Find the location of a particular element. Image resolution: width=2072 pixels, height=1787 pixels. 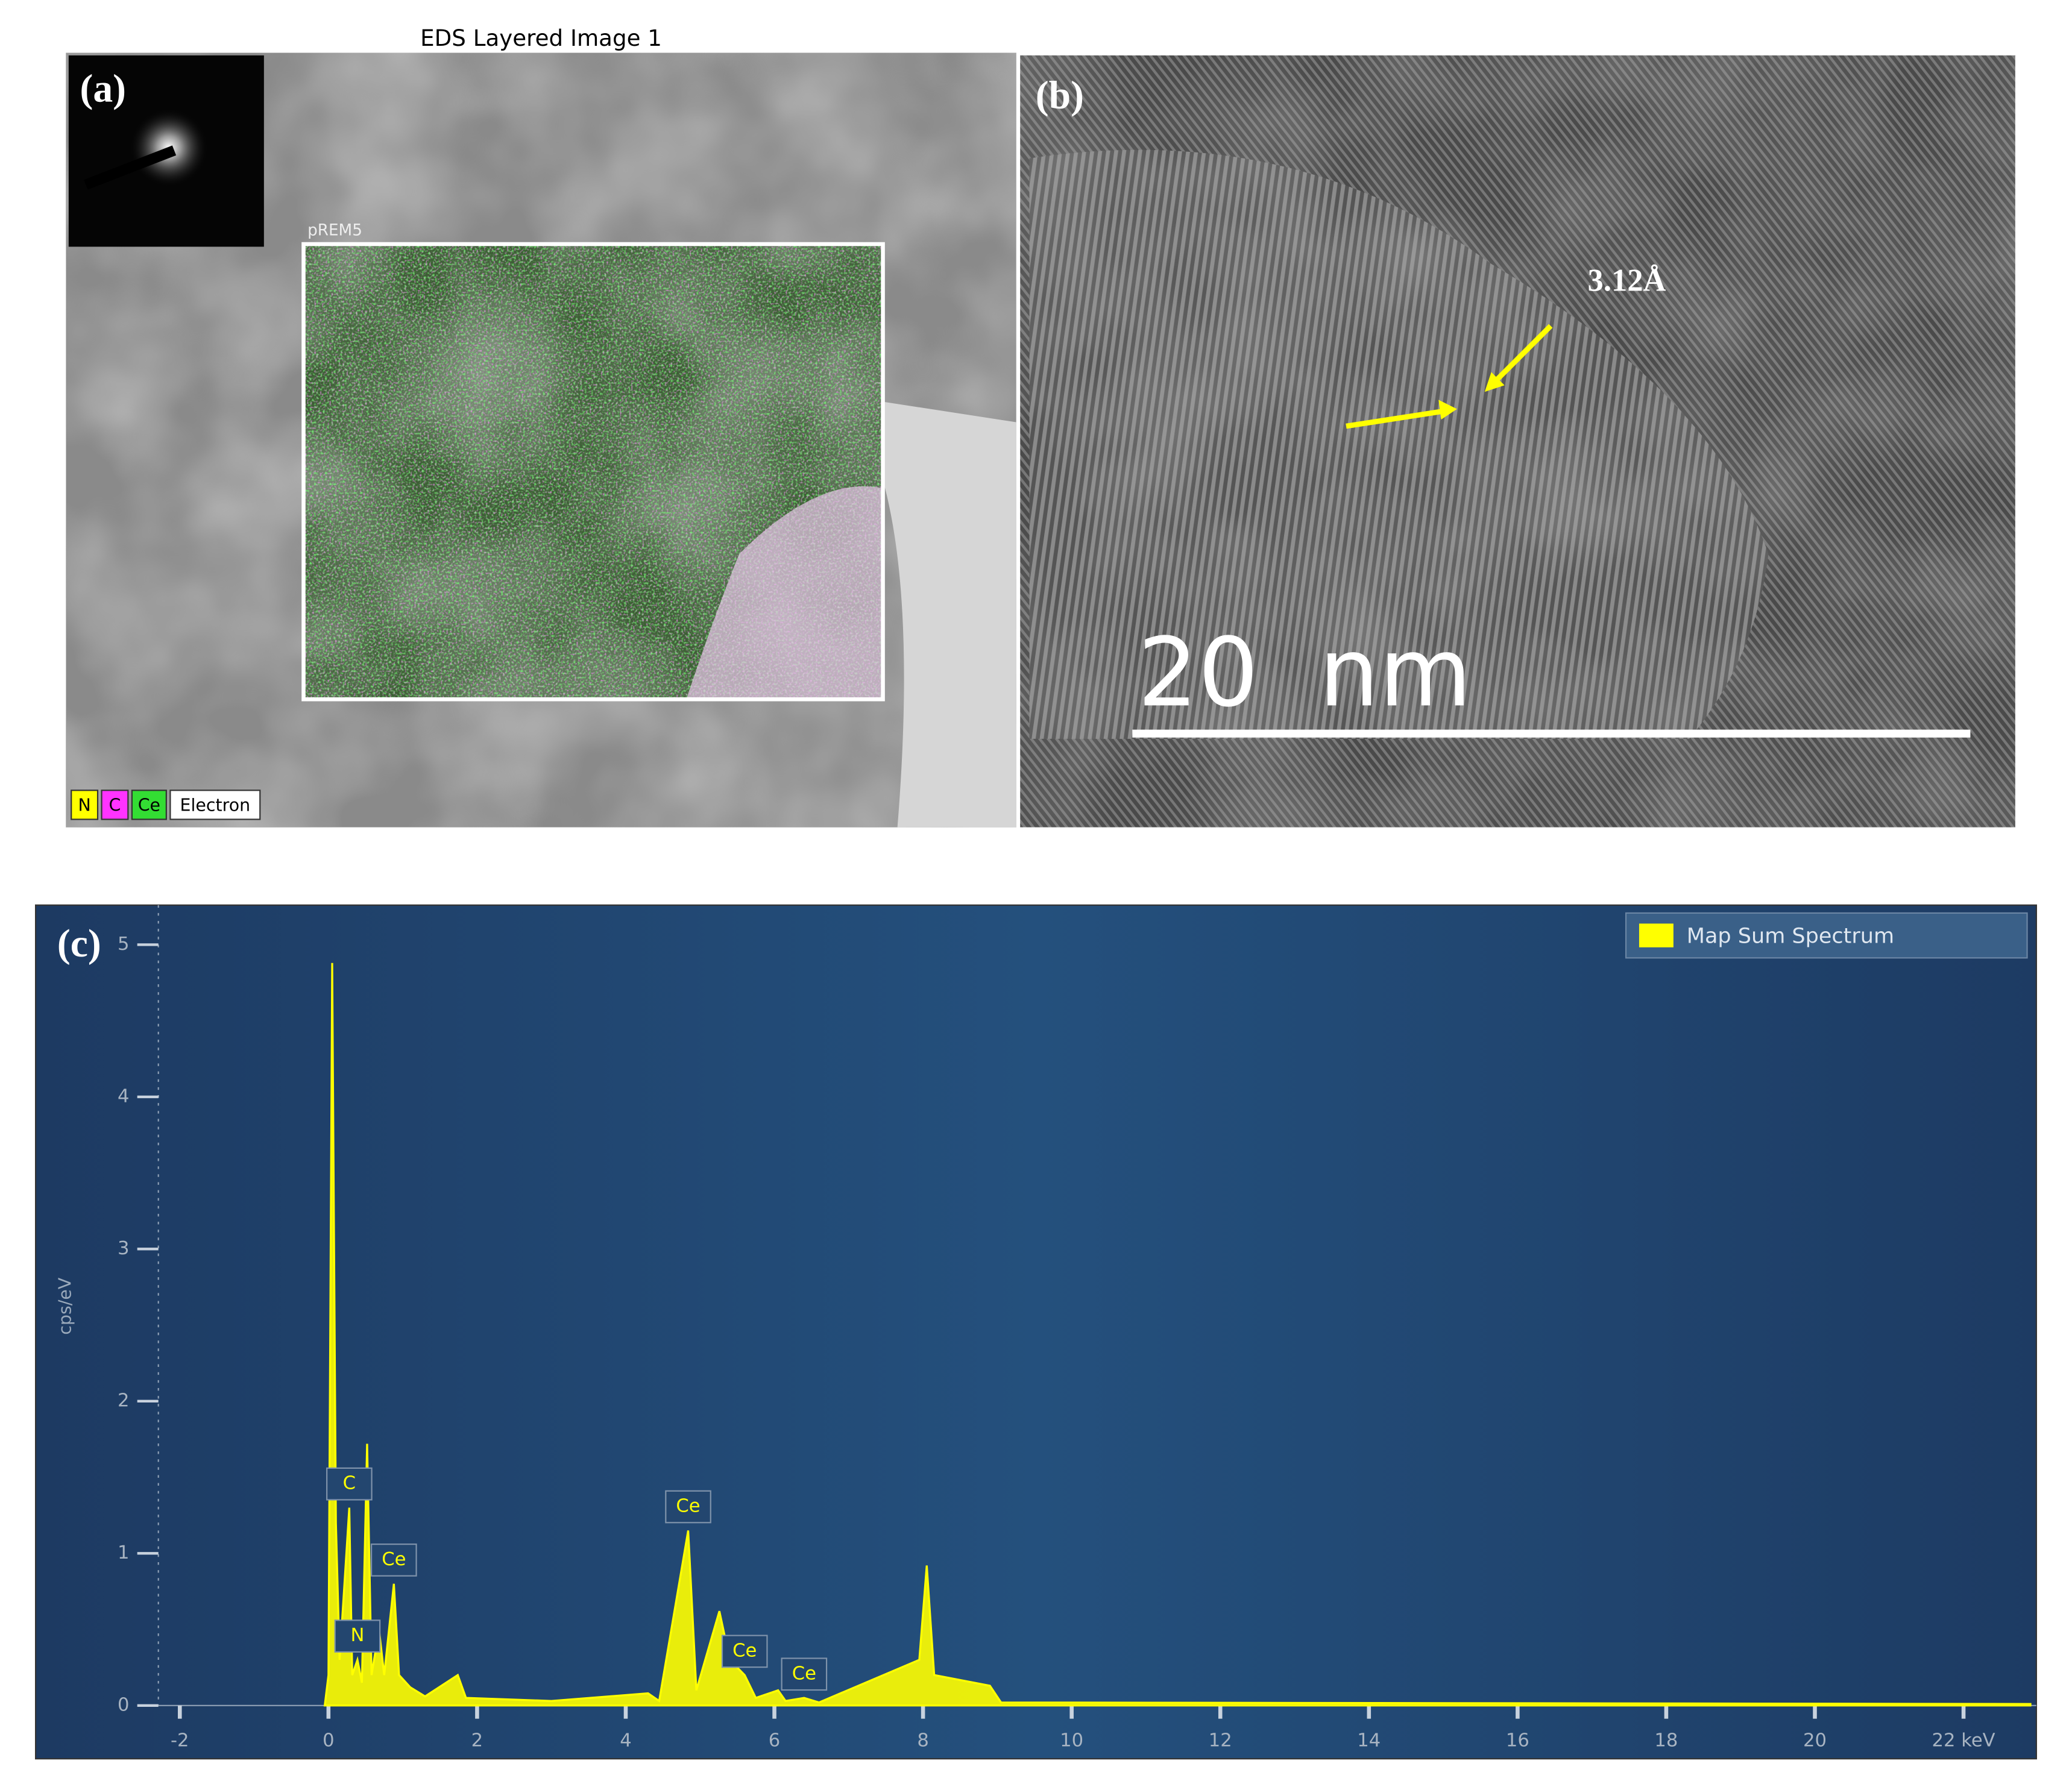

map-label: pREM5 is located at coordinates (334, 231).